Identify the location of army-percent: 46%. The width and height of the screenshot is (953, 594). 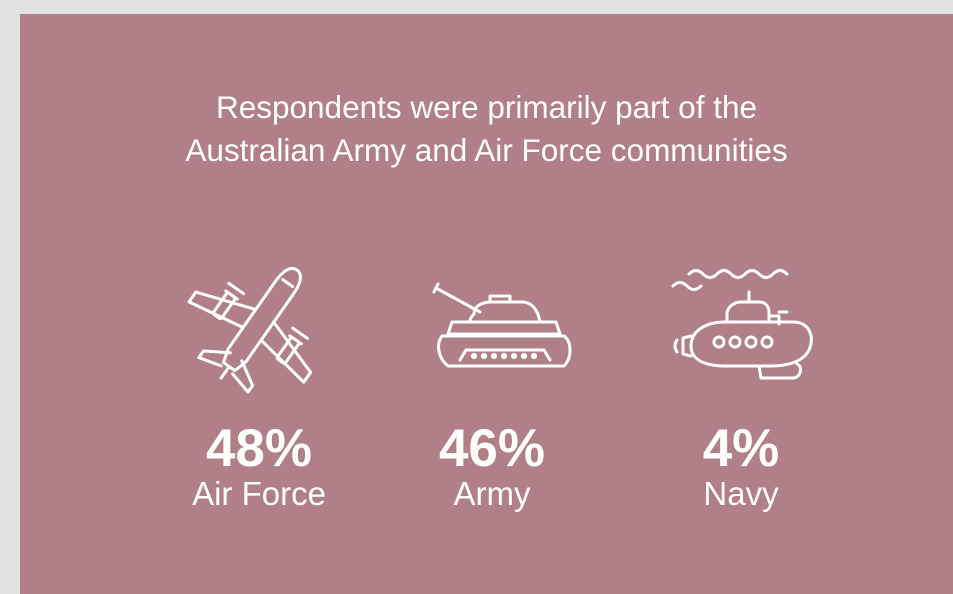
(492, 448).